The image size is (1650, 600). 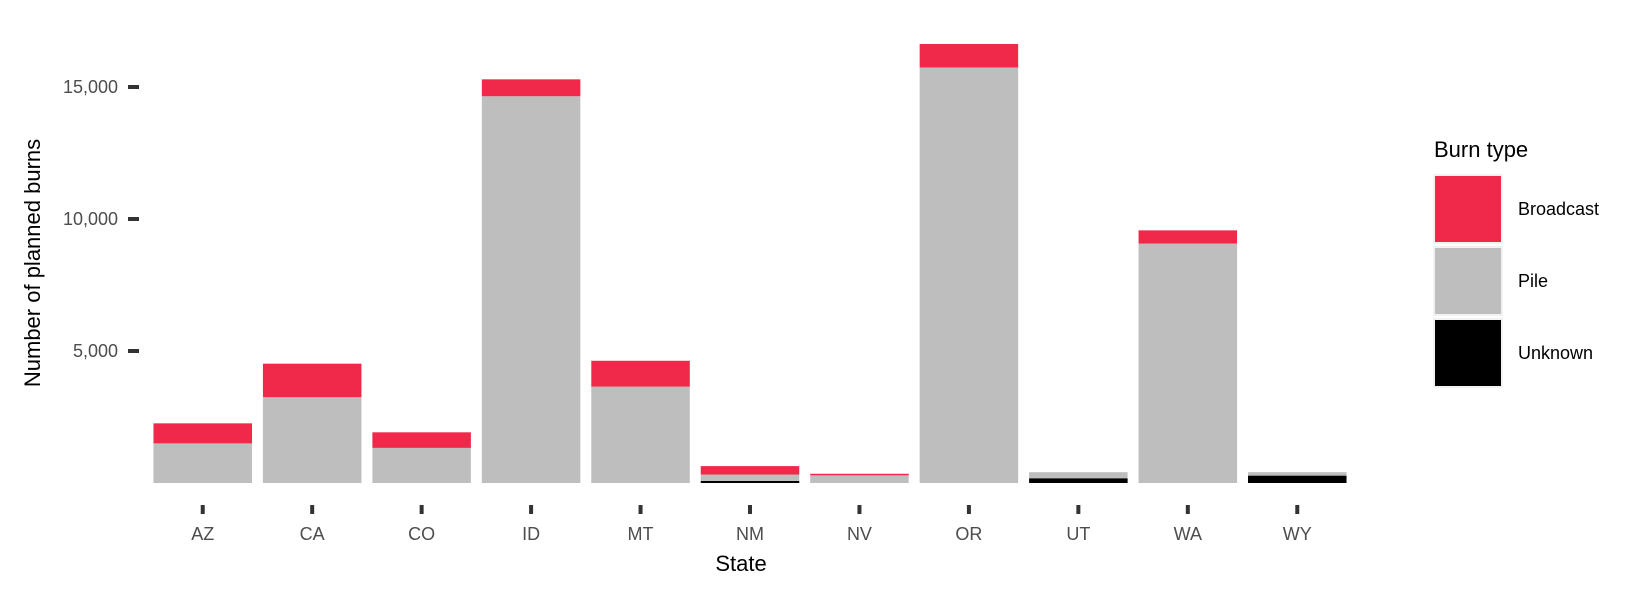 I want to click on bar-segment-nm-broadcast, so click(x=750, y=470).